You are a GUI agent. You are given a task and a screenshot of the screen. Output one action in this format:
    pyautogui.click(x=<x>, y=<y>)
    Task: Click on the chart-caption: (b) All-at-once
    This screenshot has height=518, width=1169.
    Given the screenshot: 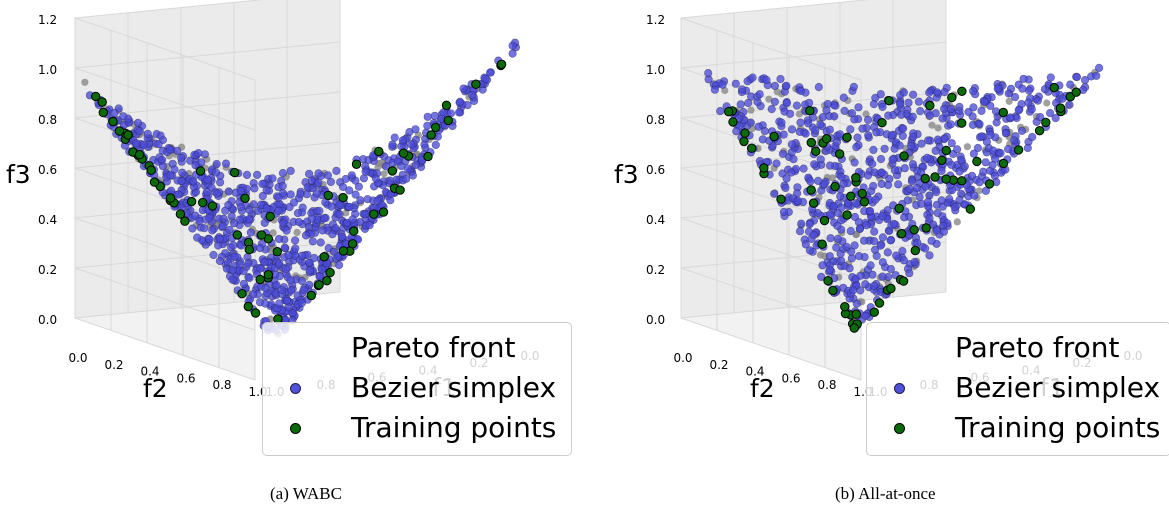 What is the action you would take?
    pyautogui.click(x=885, y=493)
    